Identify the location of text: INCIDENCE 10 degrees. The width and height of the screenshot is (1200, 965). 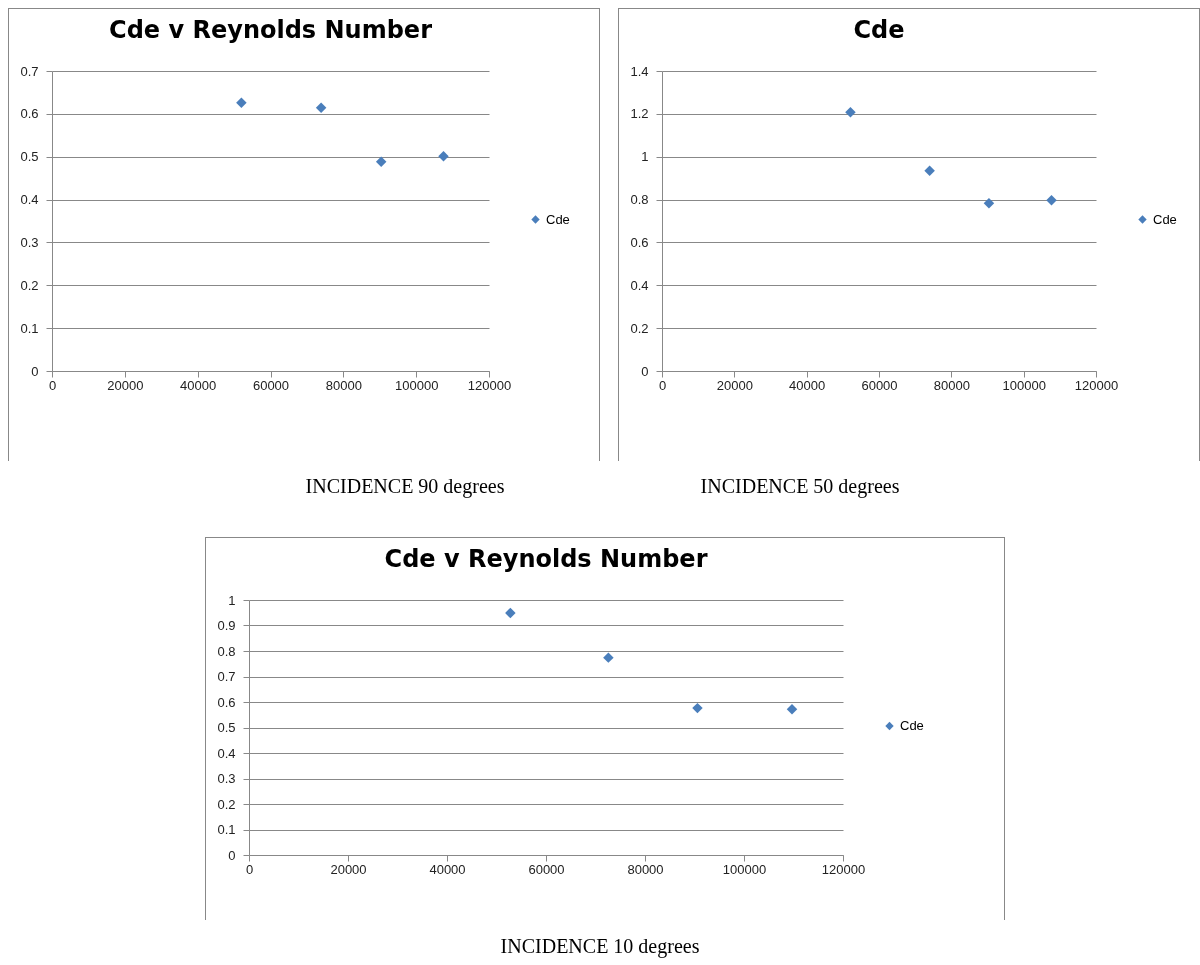
(600, 946).